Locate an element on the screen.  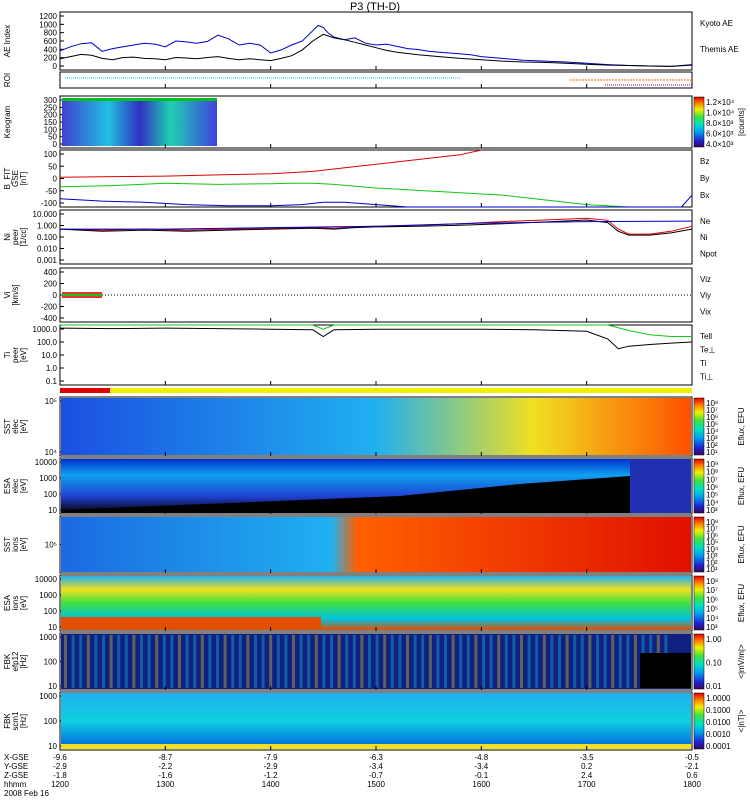
footer-value: 1800 is located at coordinates (692, 784).